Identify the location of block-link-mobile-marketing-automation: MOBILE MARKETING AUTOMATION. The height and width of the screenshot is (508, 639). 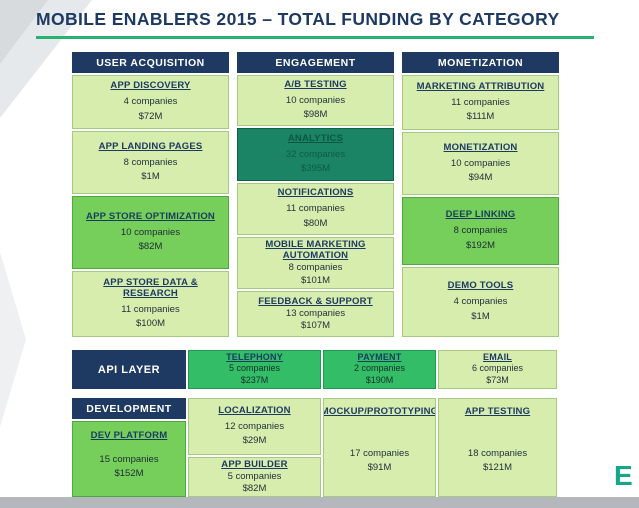
(315, 250).